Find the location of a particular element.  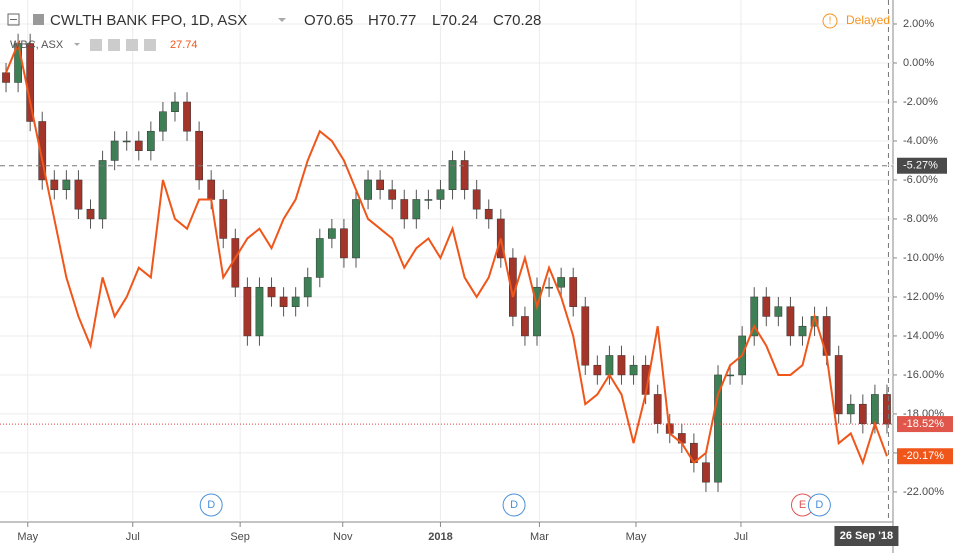

y-tick-label: 0.00% is located at coordinates (918, 63).